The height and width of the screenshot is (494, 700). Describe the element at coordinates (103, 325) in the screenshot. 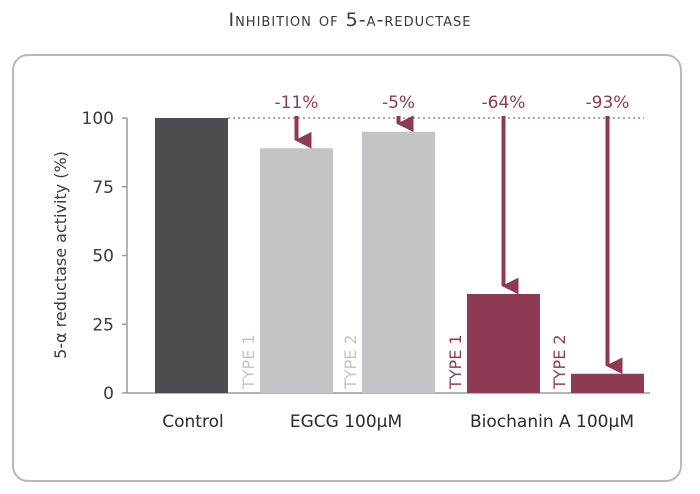

I see `y-tick-label: 25` at that location.